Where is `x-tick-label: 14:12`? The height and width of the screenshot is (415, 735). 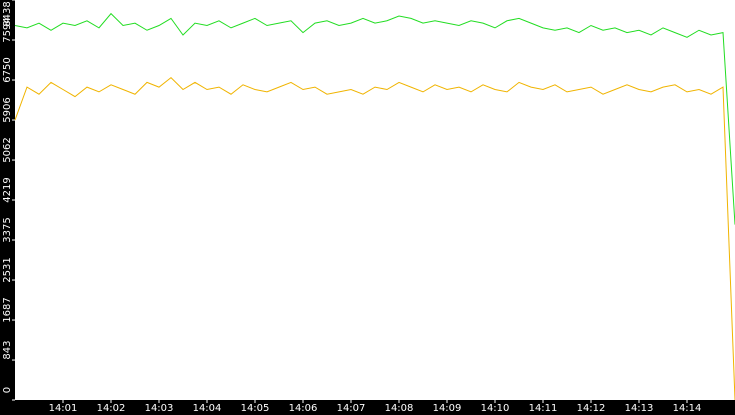 x-tick-label: 14:12 is located at coordinates (591, 408).